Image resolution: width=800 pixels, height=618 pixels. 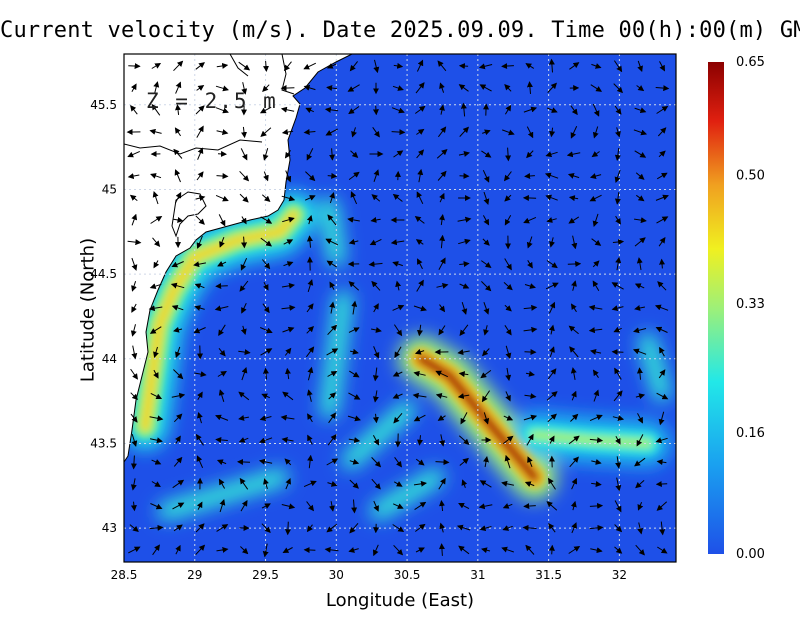 I want to click on colorbar-tick-label: 0.16, so click(x=750, y=433).